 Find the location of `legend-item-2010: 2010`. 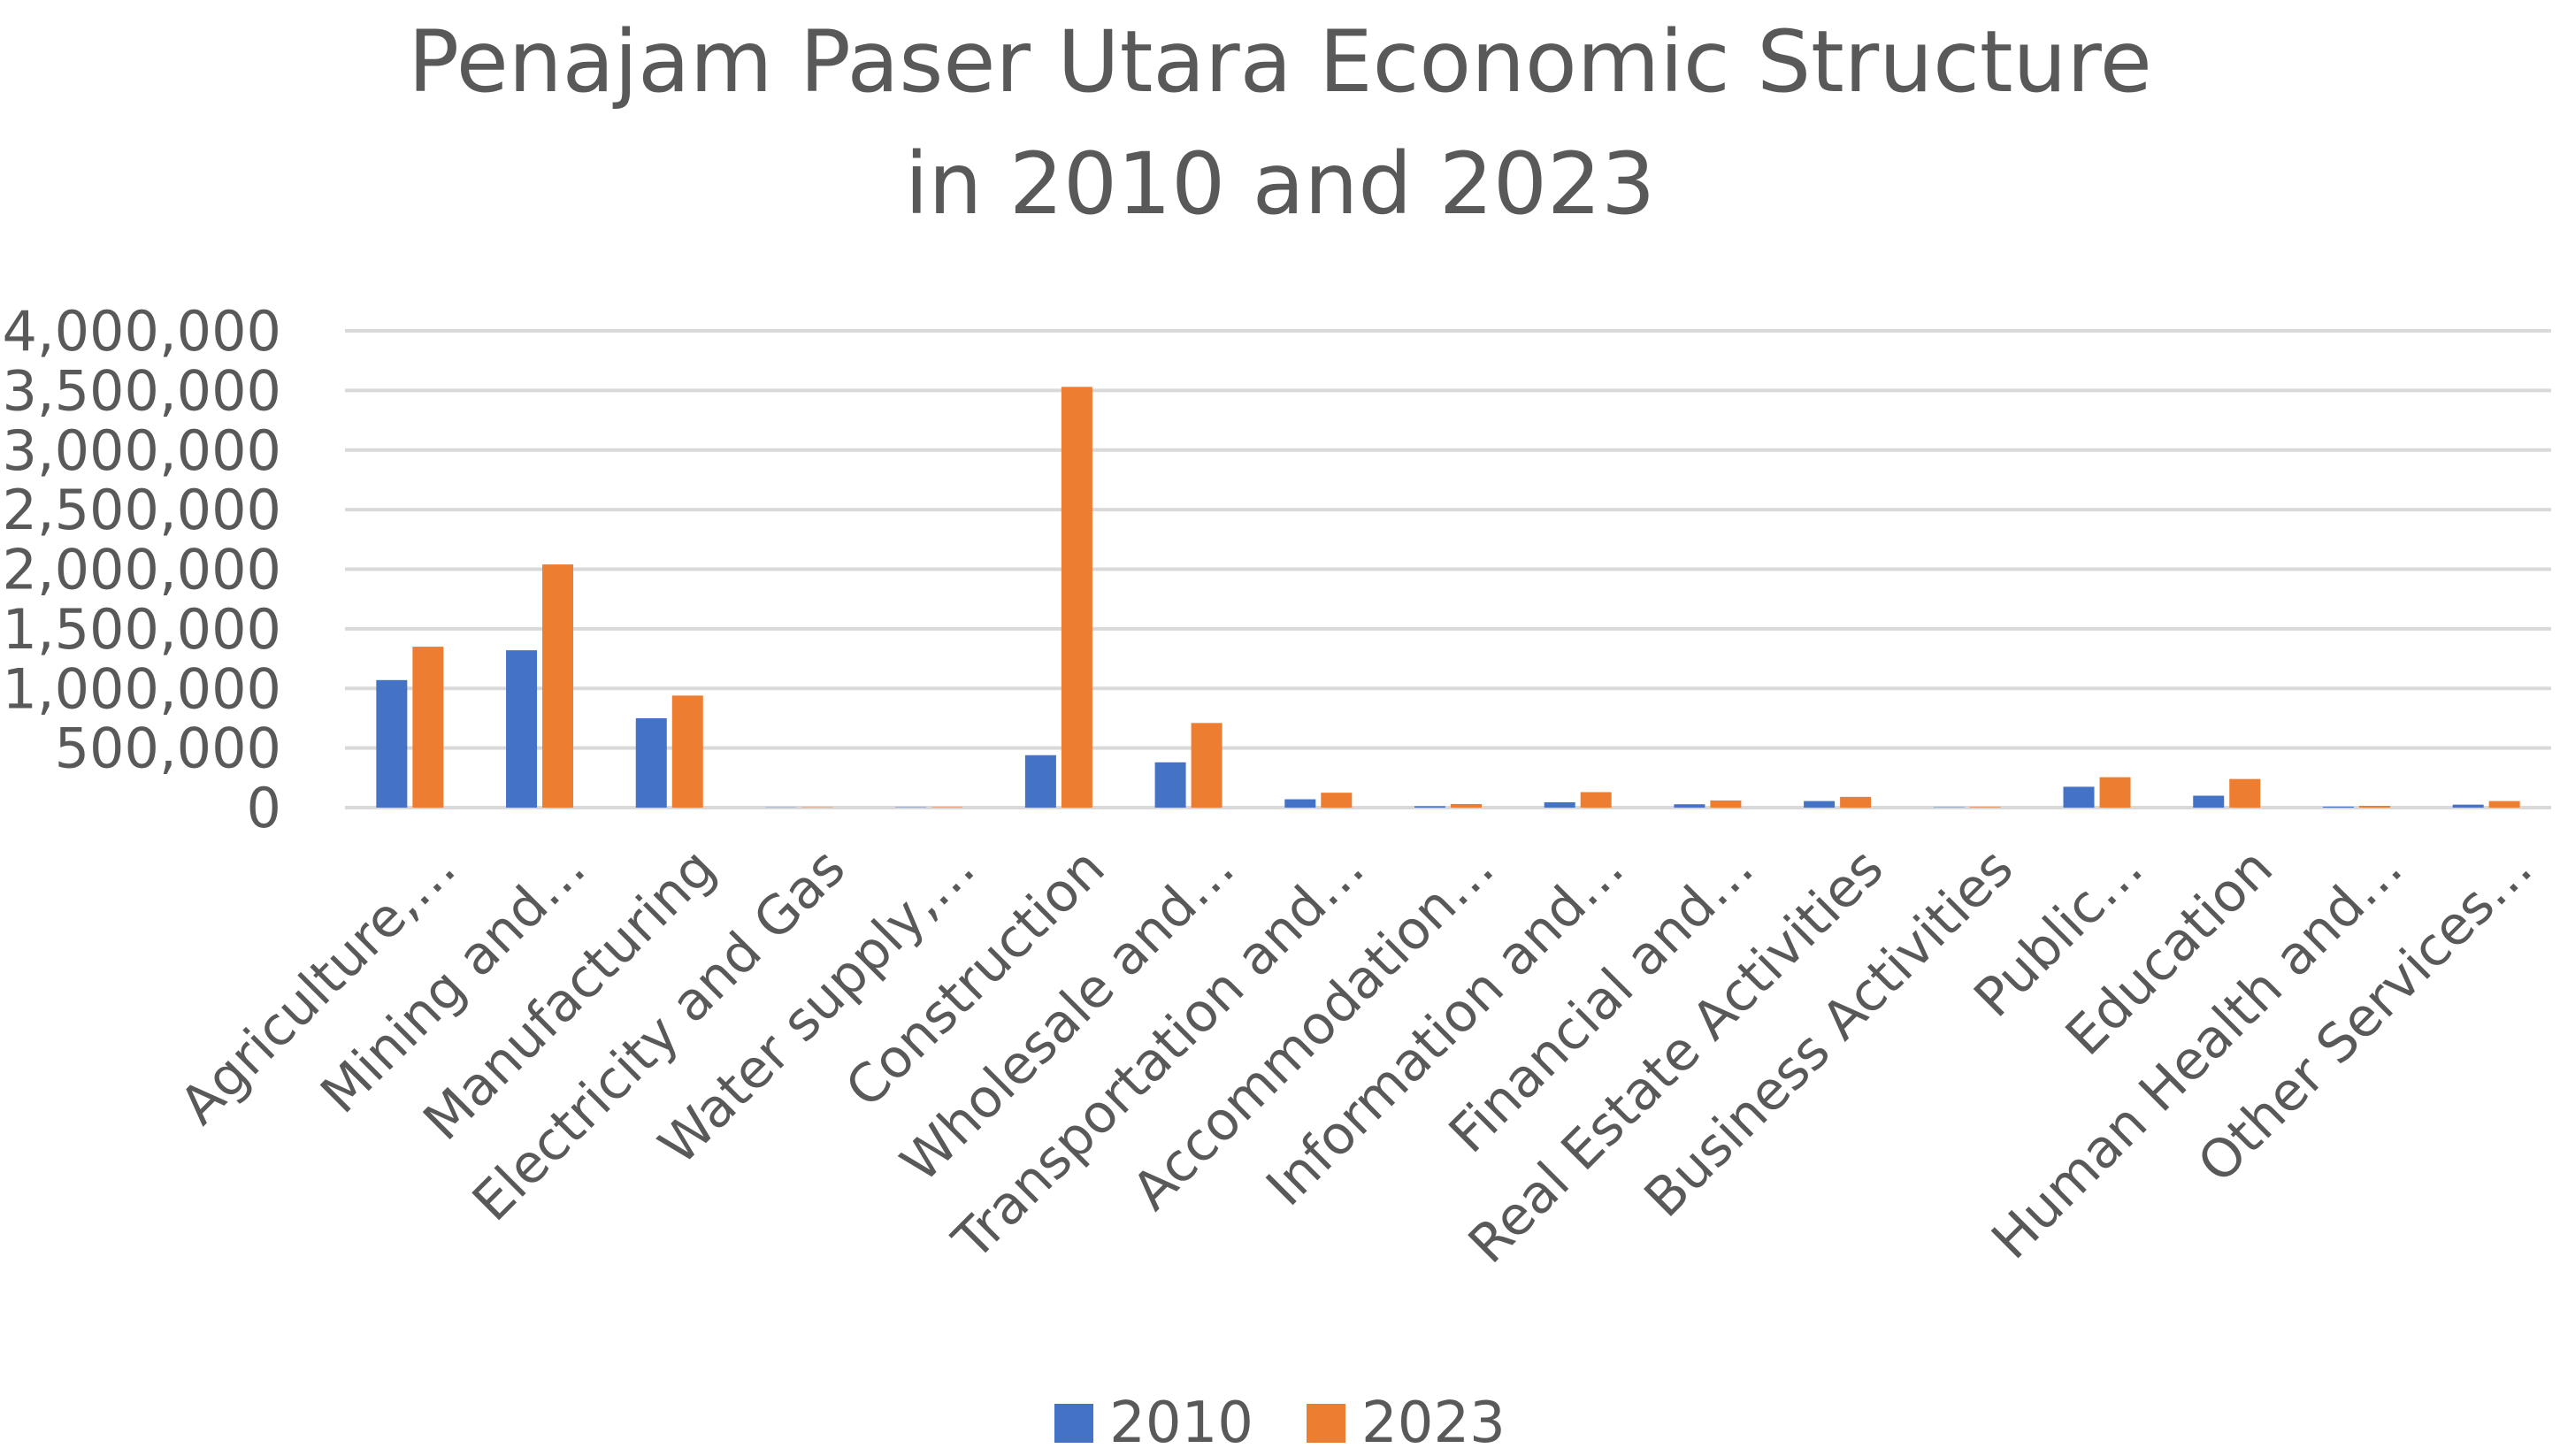

legend-item-2010: 2010 is located at coordinates (1153, 1423).